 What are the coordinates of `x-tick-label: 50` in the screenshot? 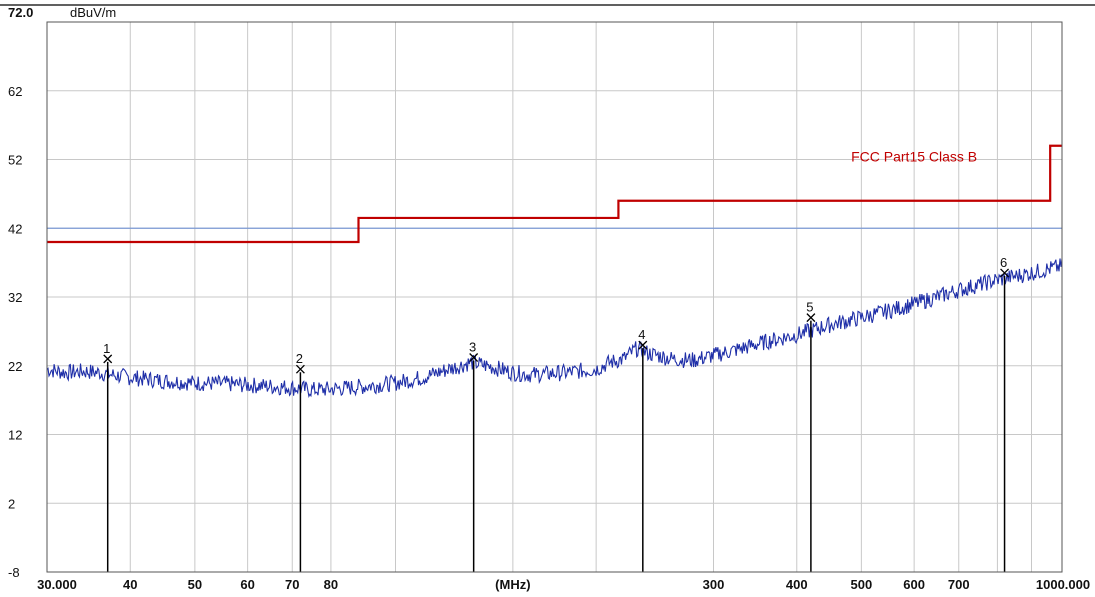 It's located at (195, 584).